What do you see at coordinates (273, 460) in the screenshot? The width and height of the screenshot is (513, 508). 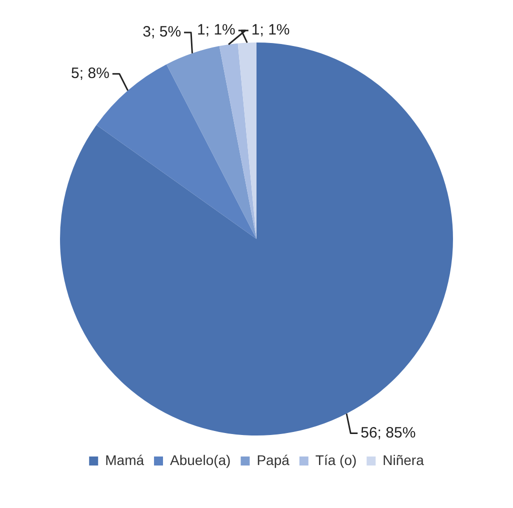 I see `legend-label: Papá` at bounding box center [273, 460].